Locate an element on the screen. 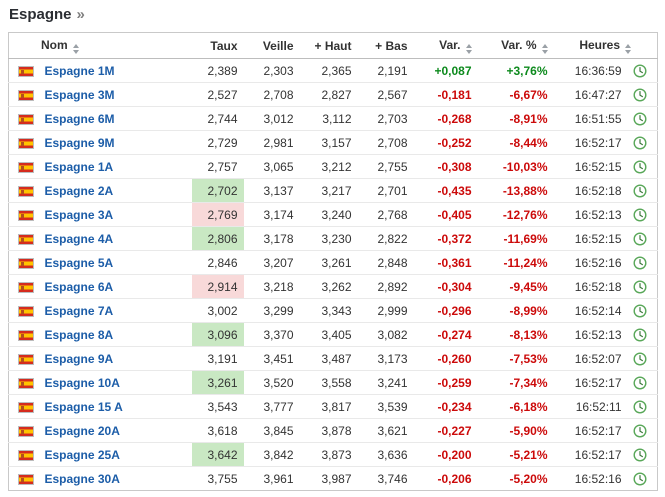 The height and width of the screenshot is (497, 665). taux-cell: 2,769 is located at coordinates (217, 214).